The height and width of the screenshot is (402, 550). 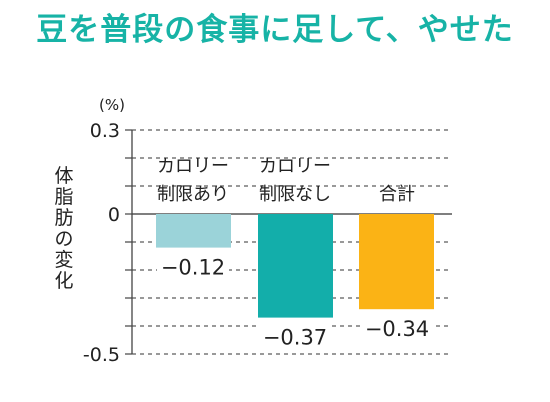 What do you see at coordinates (101, 355) in the screenshot?
I see `y-tick-label: -0.5` at bounding box center [101, 355].